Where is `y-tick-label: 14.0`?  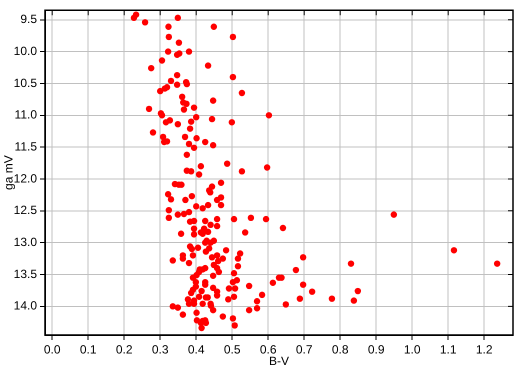 y-tick-label: 14.0 is located at coordinates (26, 305).